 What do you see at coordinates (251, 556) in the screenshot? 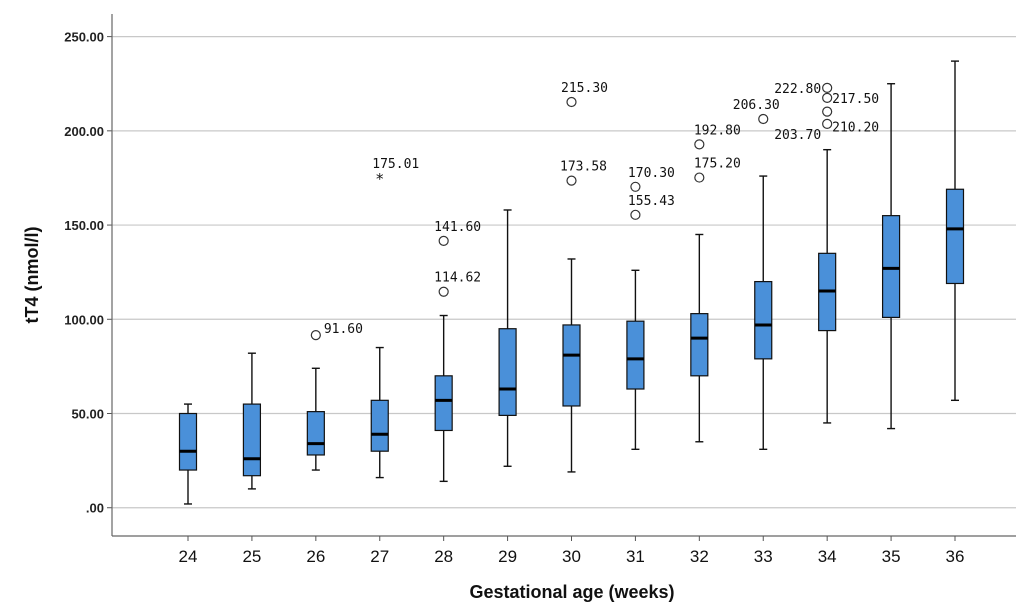
I see `x-tick-label: 25` at bounding box center [251, 556].